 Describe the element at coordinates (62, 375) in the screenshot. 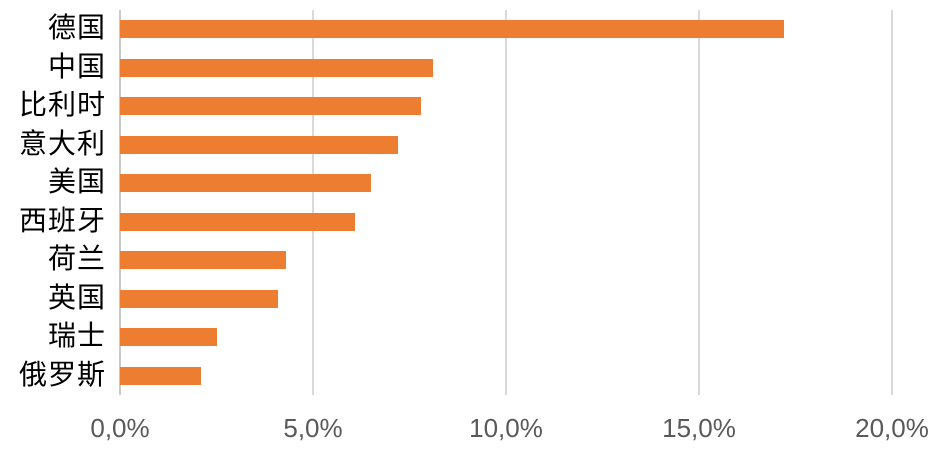

I see `category-label: 俄罗斯` at that location.